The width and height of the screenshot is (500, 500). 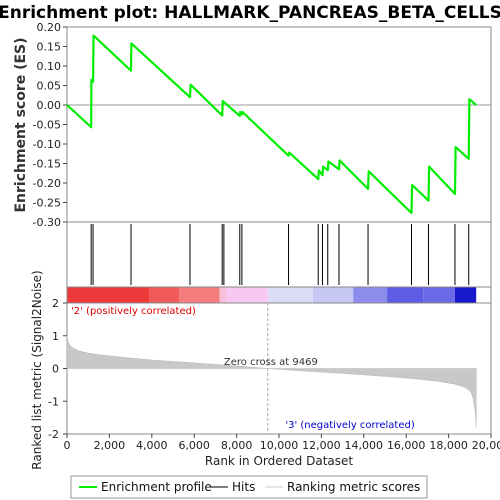 I want to click on x-tick-label: 12,000, so click(x=321, y=445).